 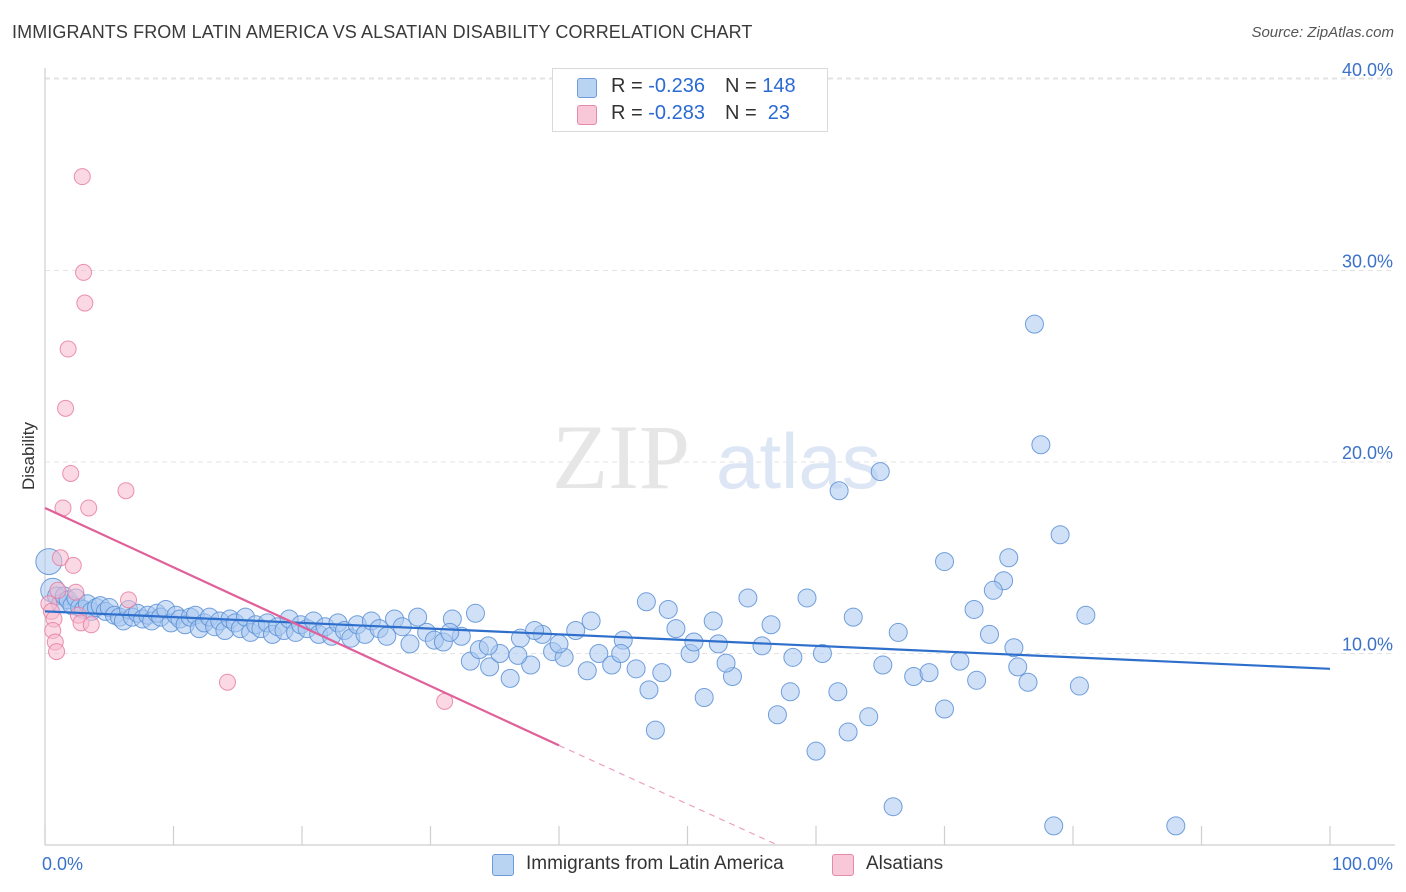 I want to click on watermark-zip: ZIP, so click(x=621, y=457).